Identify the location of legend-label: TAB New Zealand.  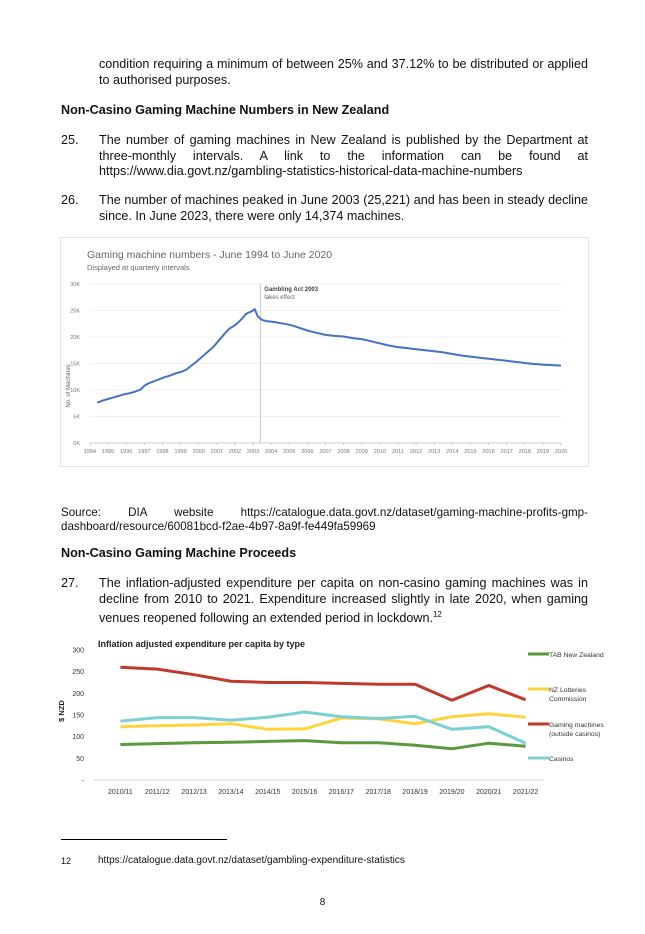
(576, 655).